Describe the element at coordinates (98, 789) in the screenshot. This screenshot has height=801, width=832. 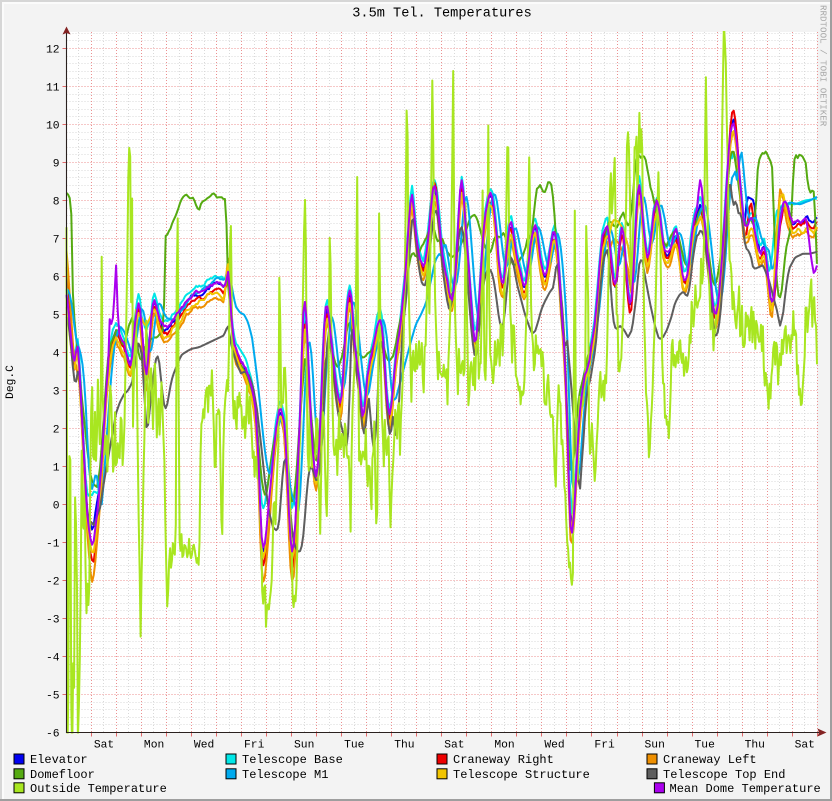
I see `svg-text: Outside Temperature` at that location.